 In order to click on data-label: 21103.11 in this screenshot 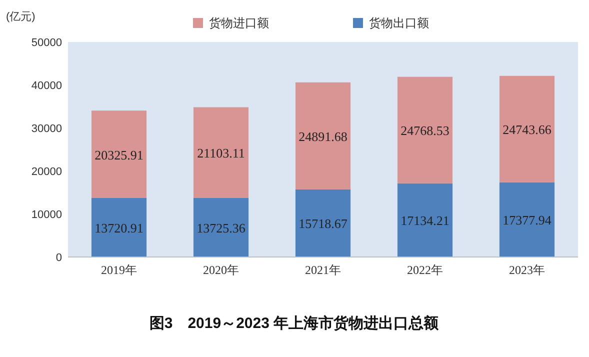, I will do `click(221, 153)`.